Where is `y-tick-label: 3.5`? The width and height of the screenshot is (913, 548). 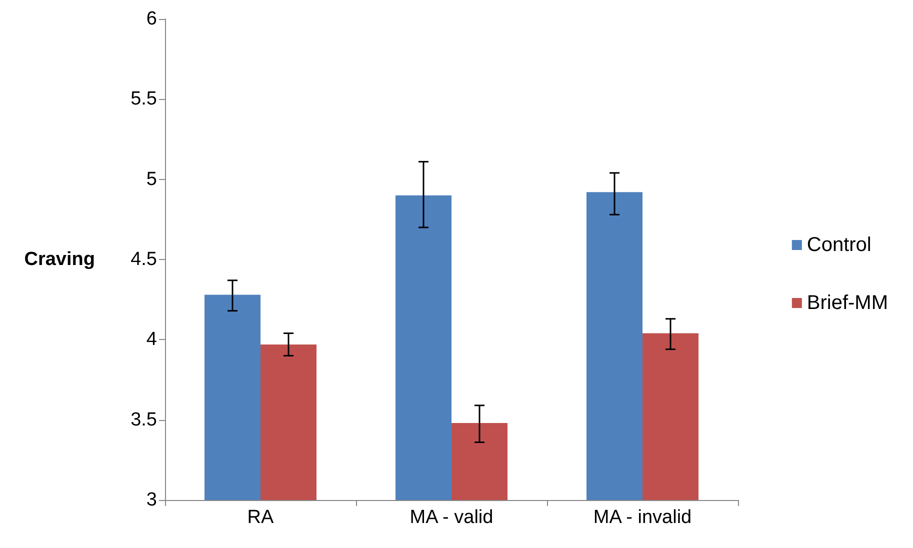 y-tick-label: 3.5 is located at coordinates (143, 419).